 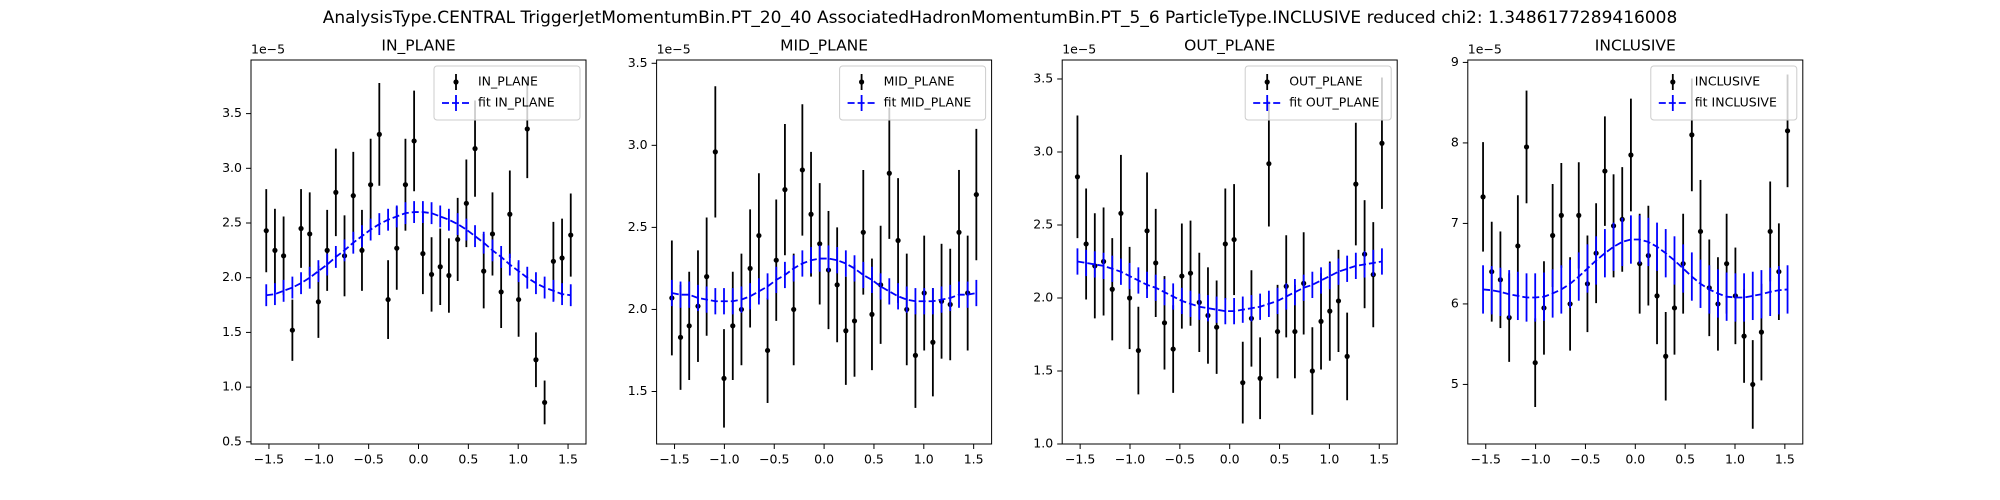 What do you see at coordinates (1724, 93) in the screenshot?
I see `legend-box` at bounding box center [1724, 93].